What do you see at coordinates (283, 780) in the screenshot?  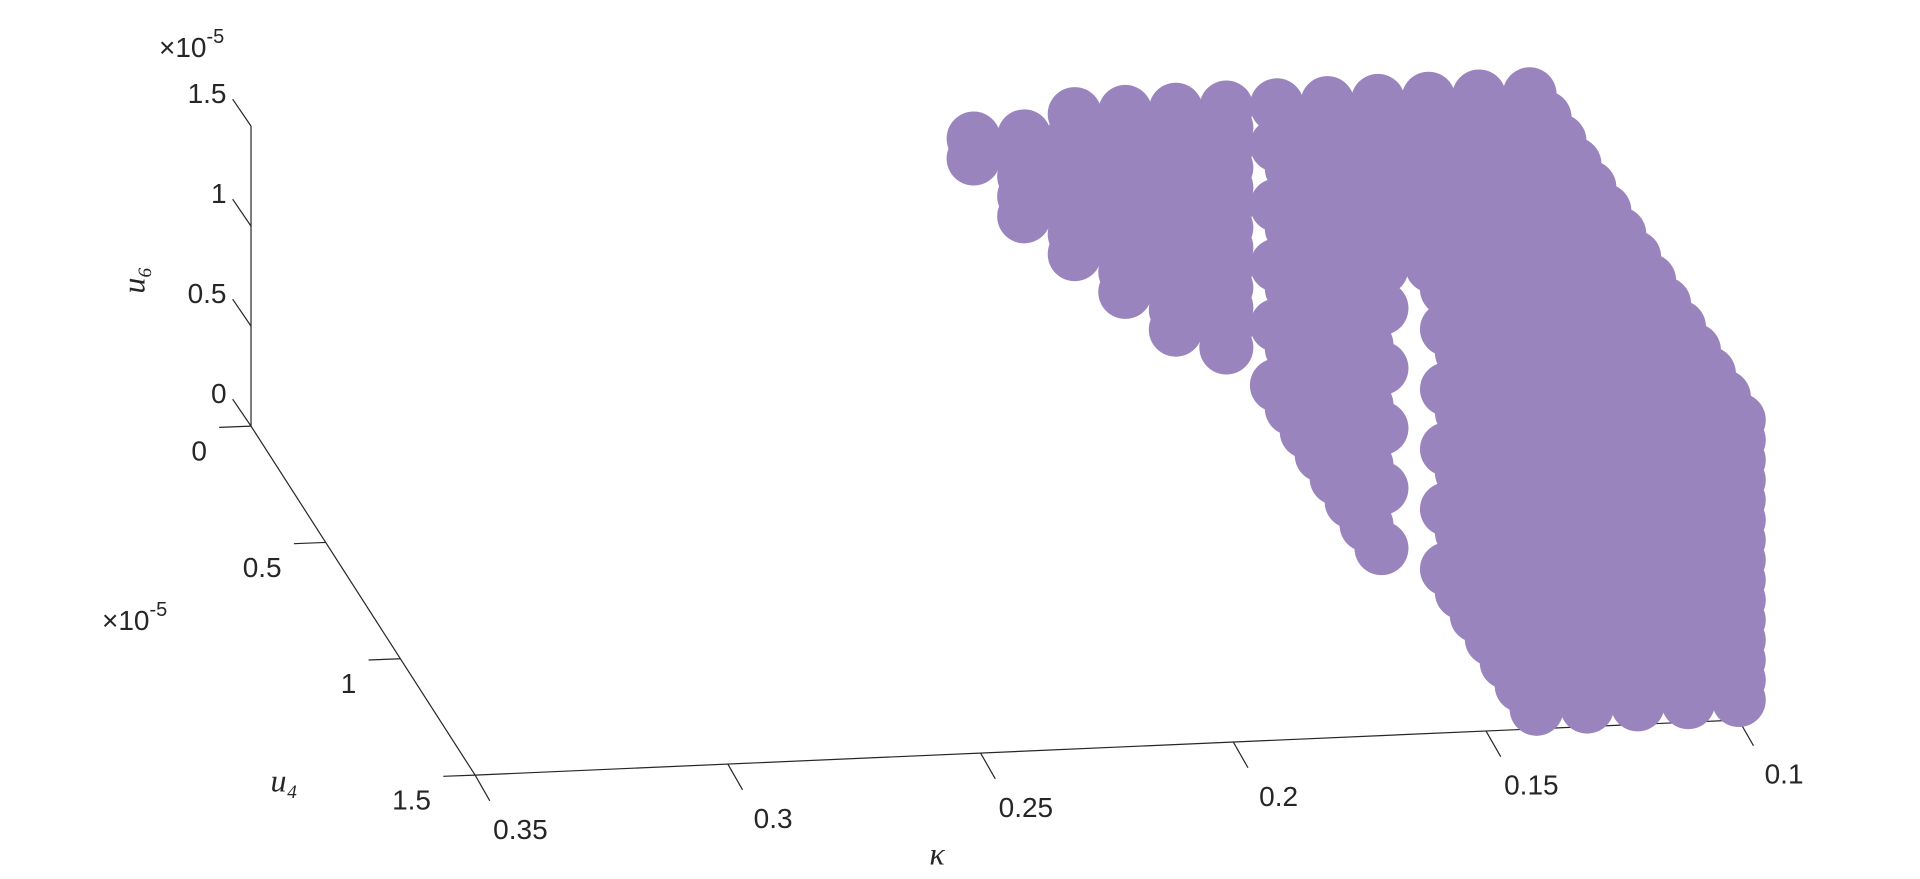 I see `y-axis-title: u₄` at bounding box center [283, 780].